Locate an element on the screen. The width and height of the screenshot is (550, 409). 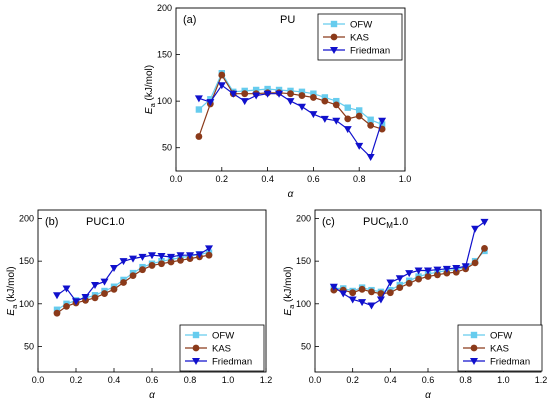
y-axis-unit: (kJ/mol) is located at coordinates (149, 84).